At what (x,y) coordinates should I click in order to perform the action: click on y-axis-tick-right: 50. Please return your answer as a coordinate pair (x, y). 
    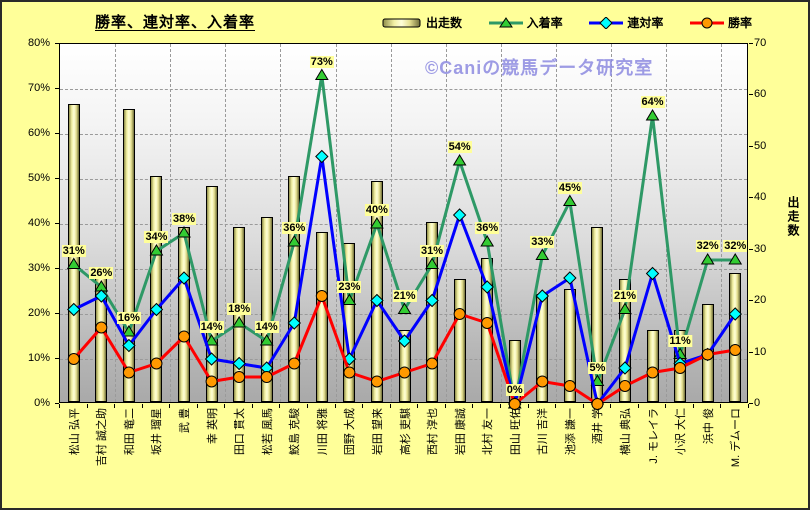
    Looking at the image, I should click on (760, 145).